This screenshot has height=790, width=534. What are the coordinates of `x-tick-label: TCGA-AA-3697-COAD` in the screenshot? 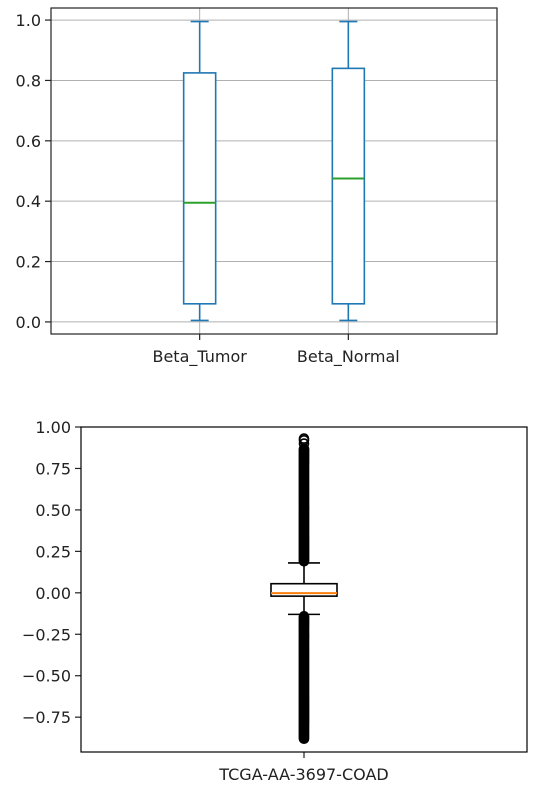 It's located at (303, 774).